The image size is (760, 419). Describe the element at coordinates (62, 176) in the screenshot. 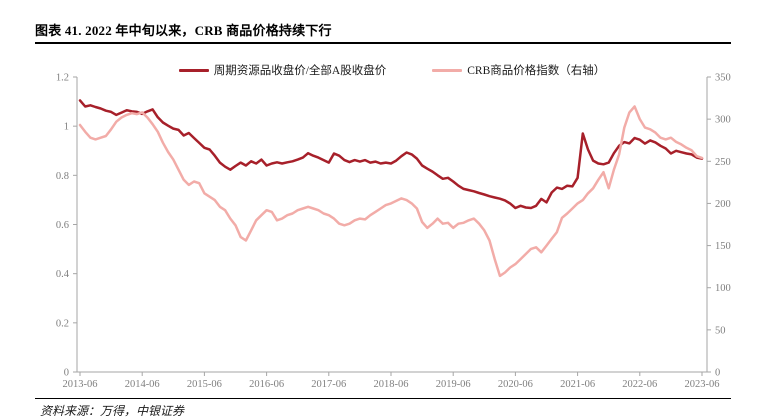

I see `svg-text: 0.8` at that location.